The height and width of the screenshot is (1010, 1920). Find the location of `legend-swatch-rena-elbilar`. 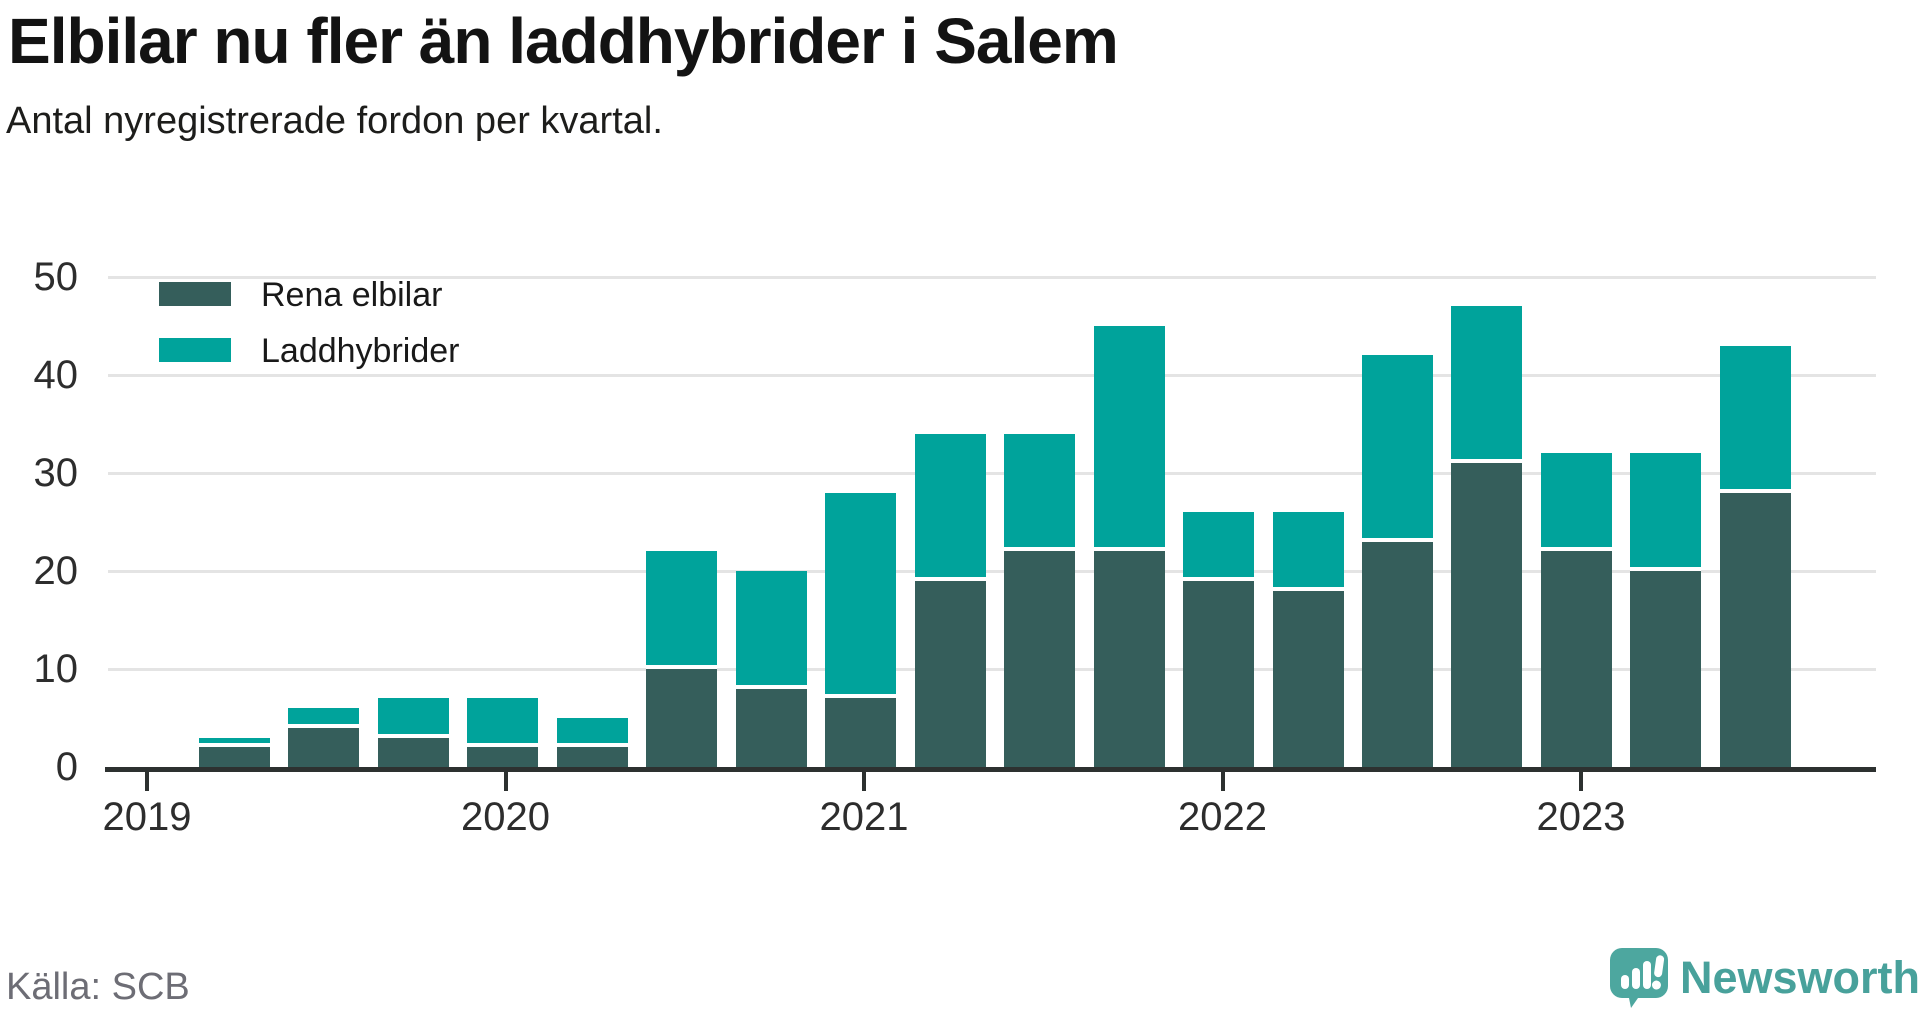

legend-swatch-rena-elbilar is located at coordinates (195, 294).